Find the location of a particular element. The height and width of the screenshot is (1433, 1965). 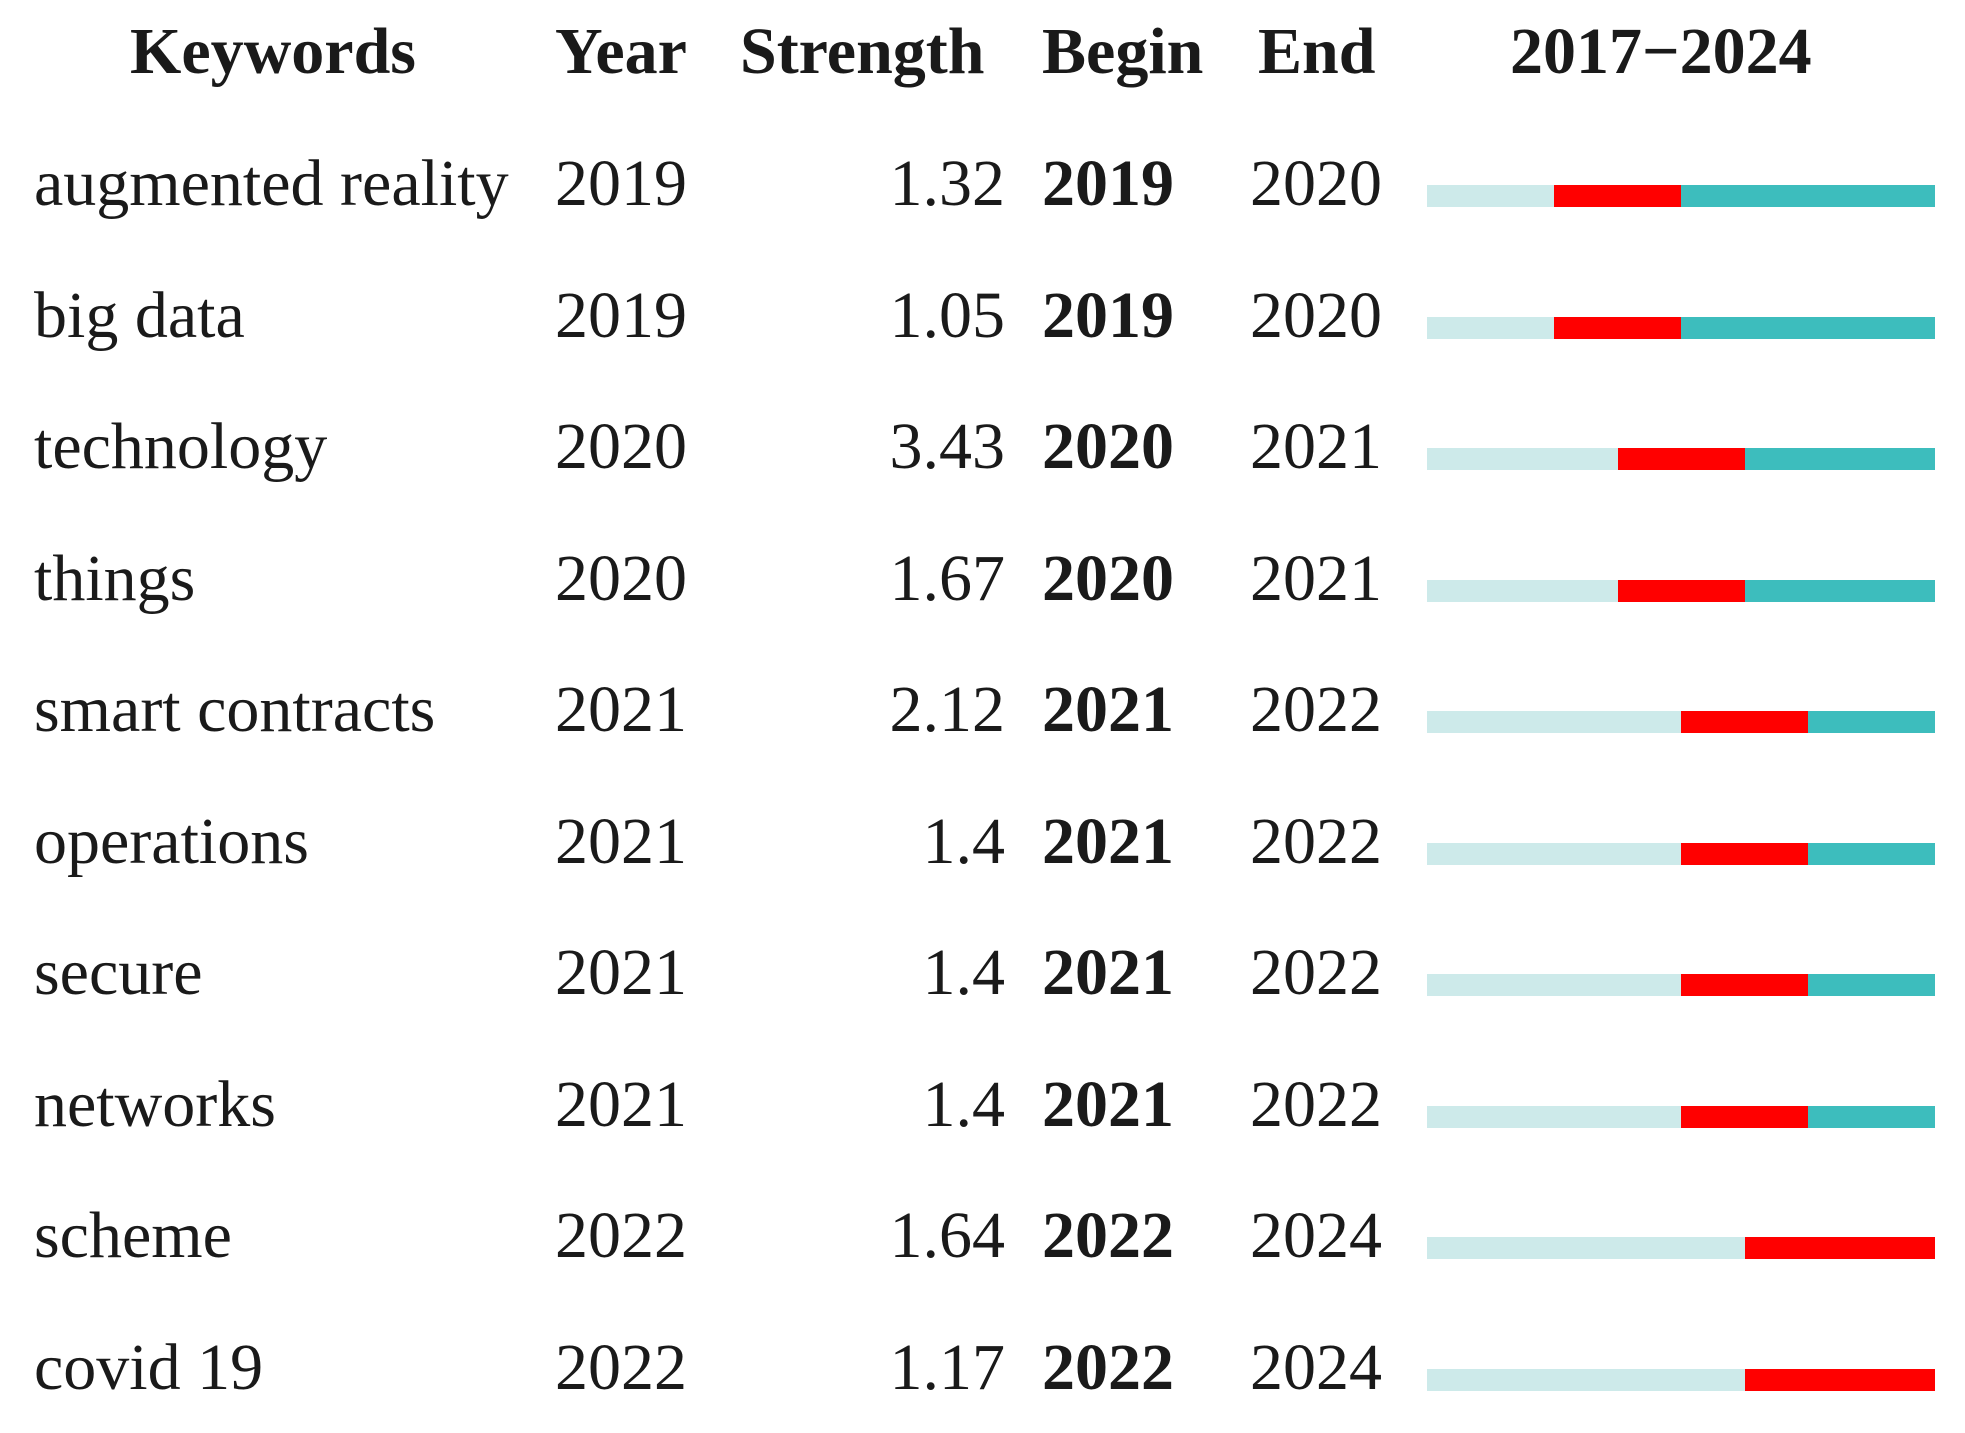

year-value: 2022 is located at coordinates (621, 1235).